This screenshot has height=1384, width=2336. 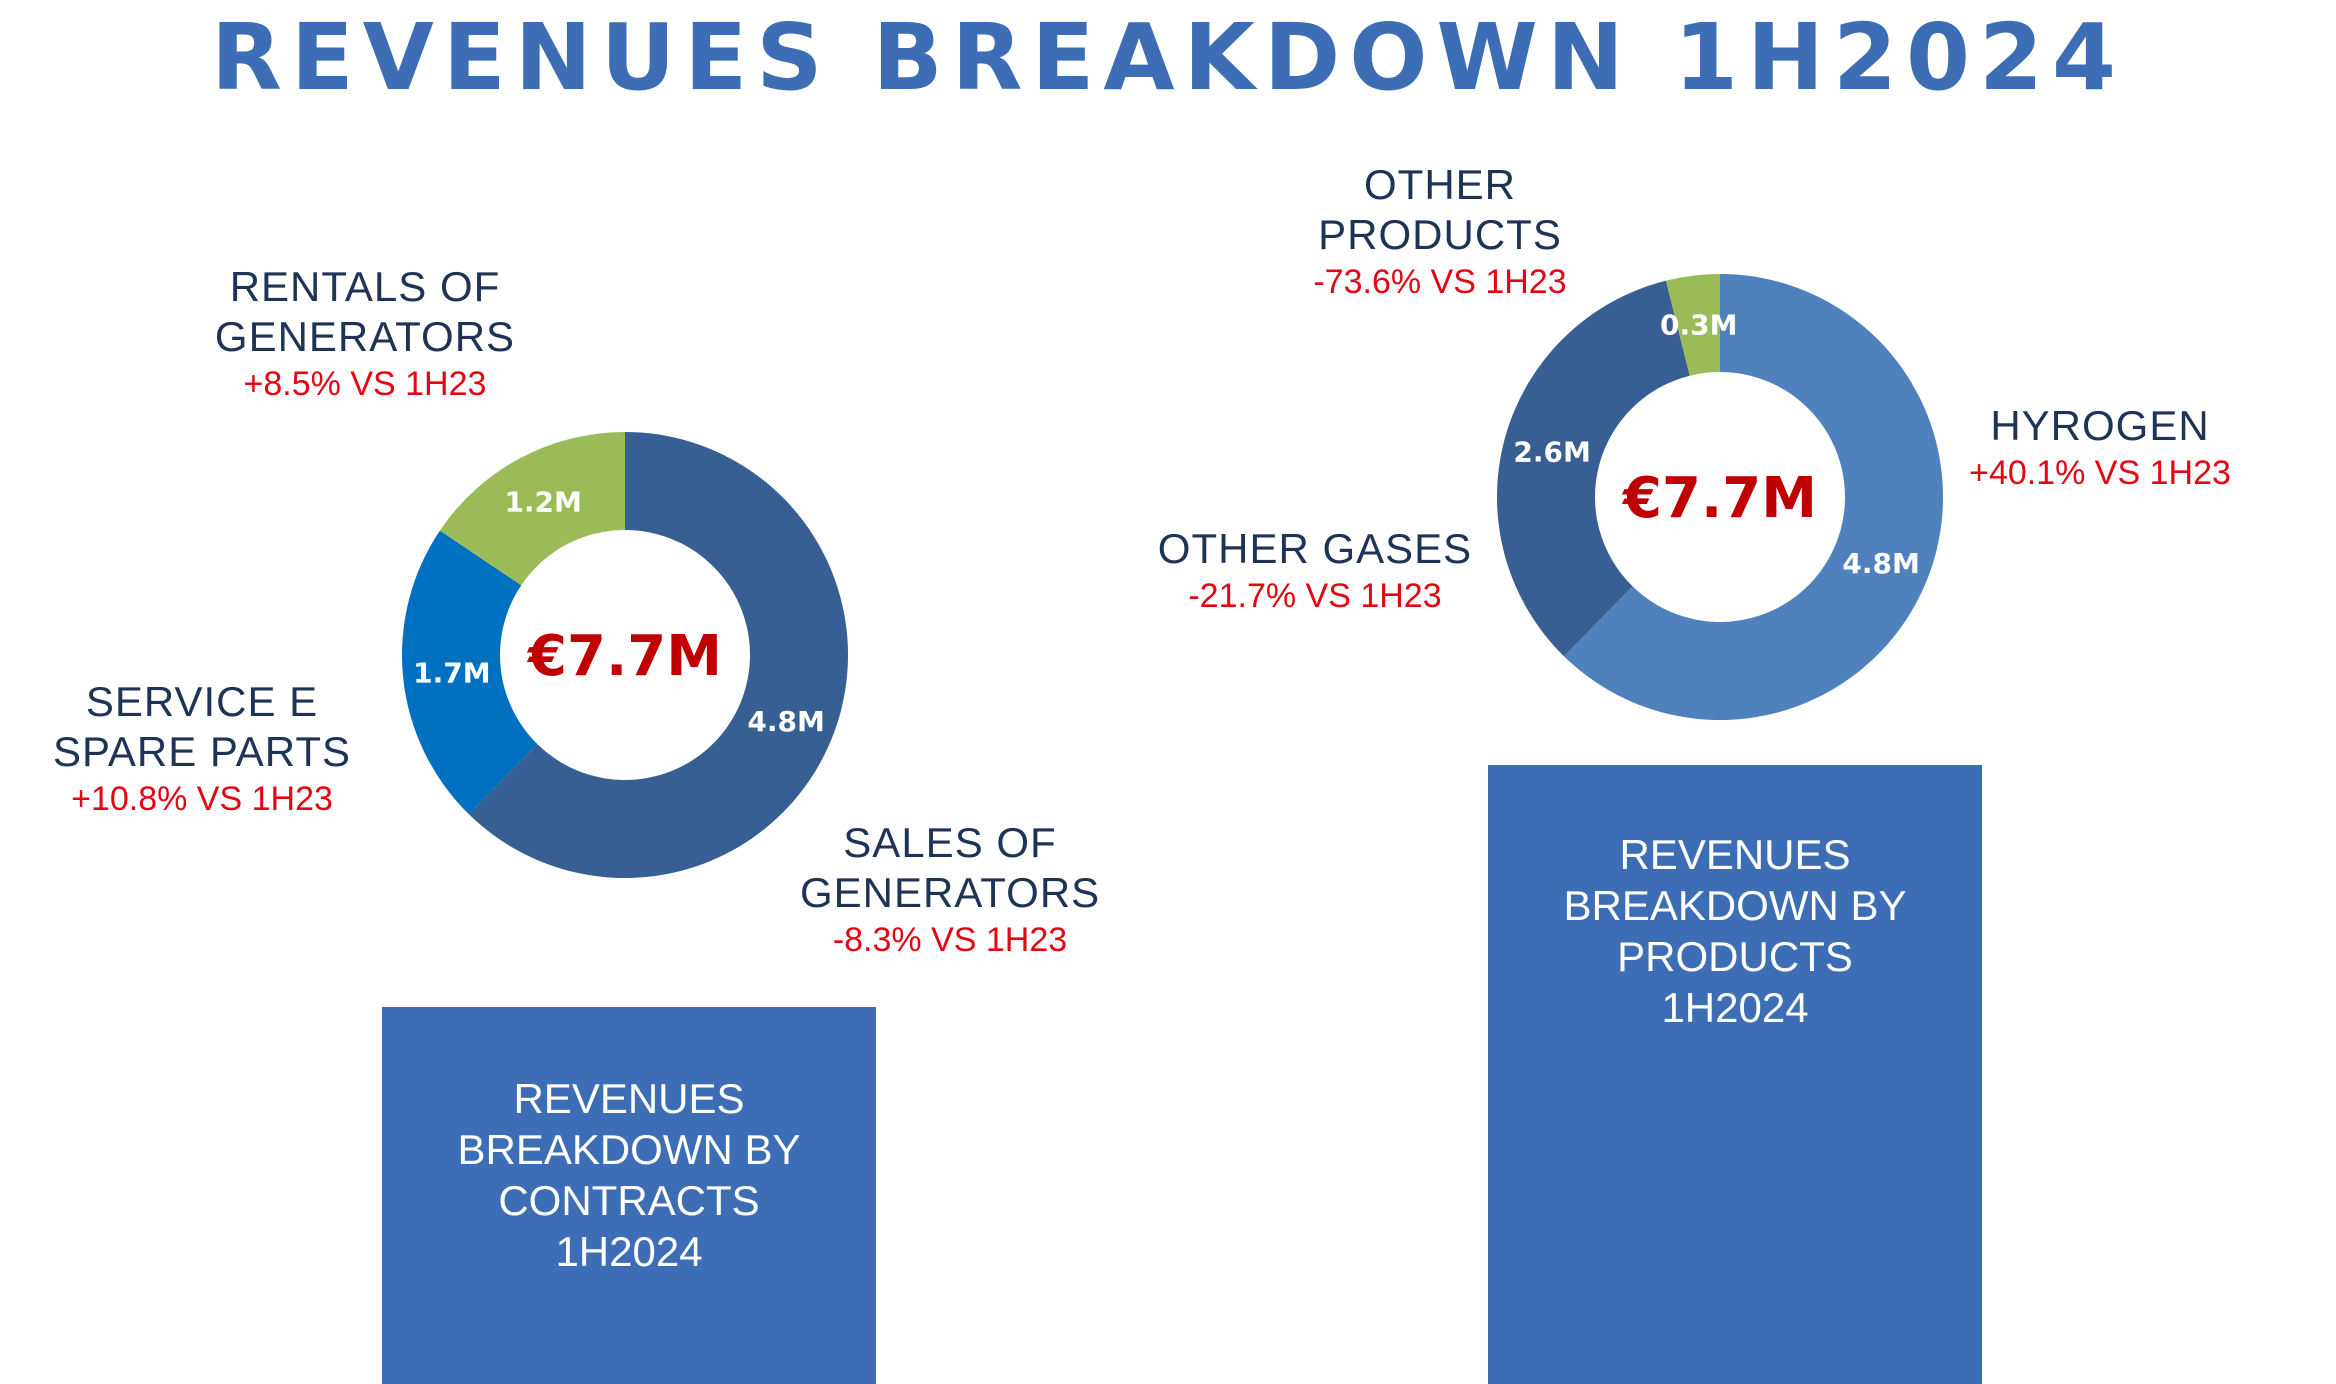 I want to click on donut-1-slice-label-1: 2.6M, so click(x=1551, y=451).